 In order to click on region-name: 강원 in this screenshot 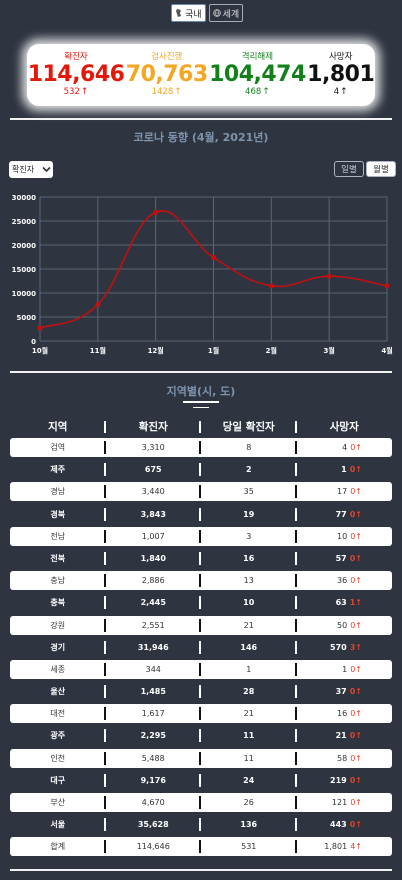, I will do `click(58, 625)`.